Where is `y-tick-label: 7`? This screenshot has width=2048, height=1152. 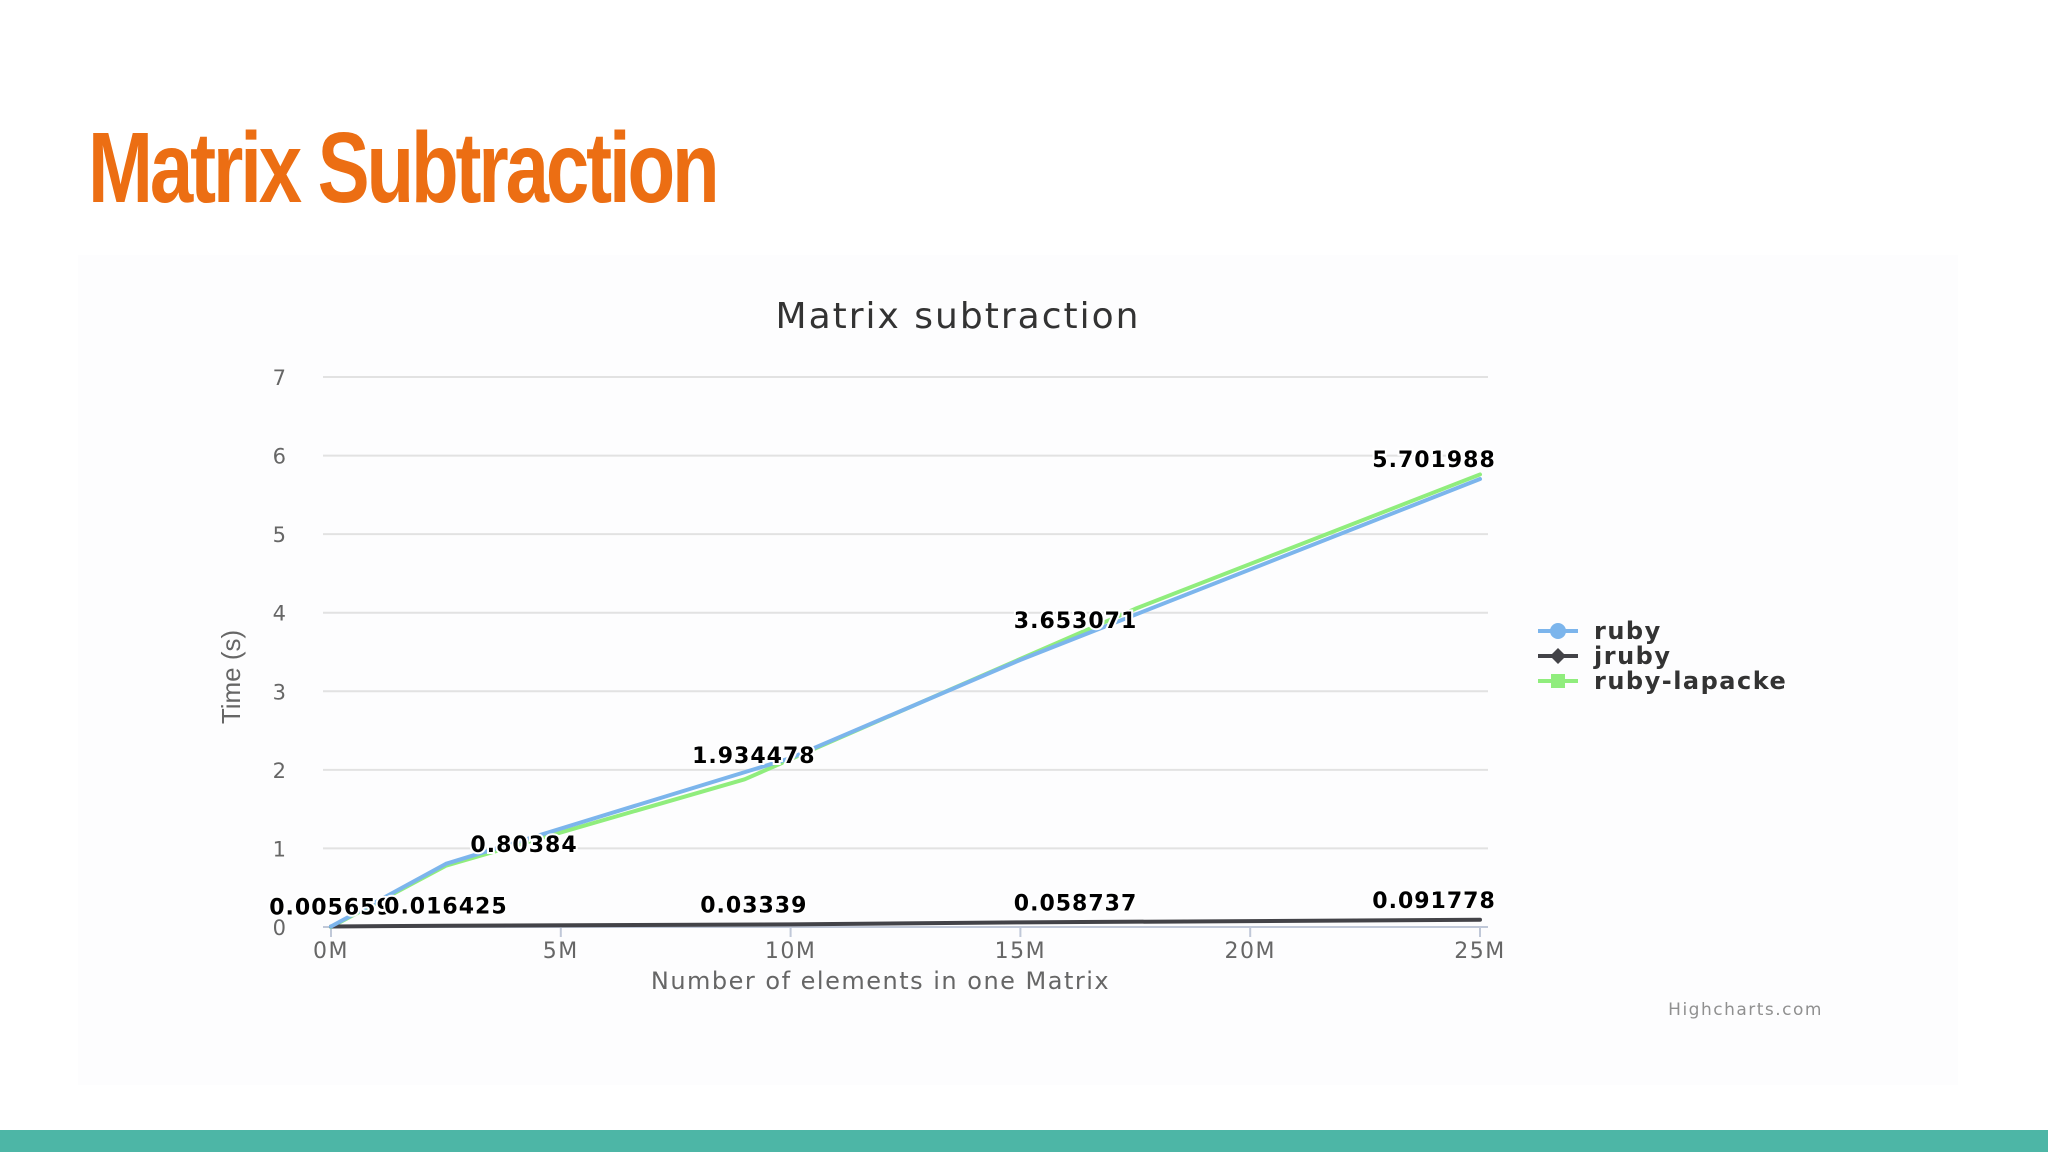 y-tick-label: 7 is located at coordinates (279, 378).